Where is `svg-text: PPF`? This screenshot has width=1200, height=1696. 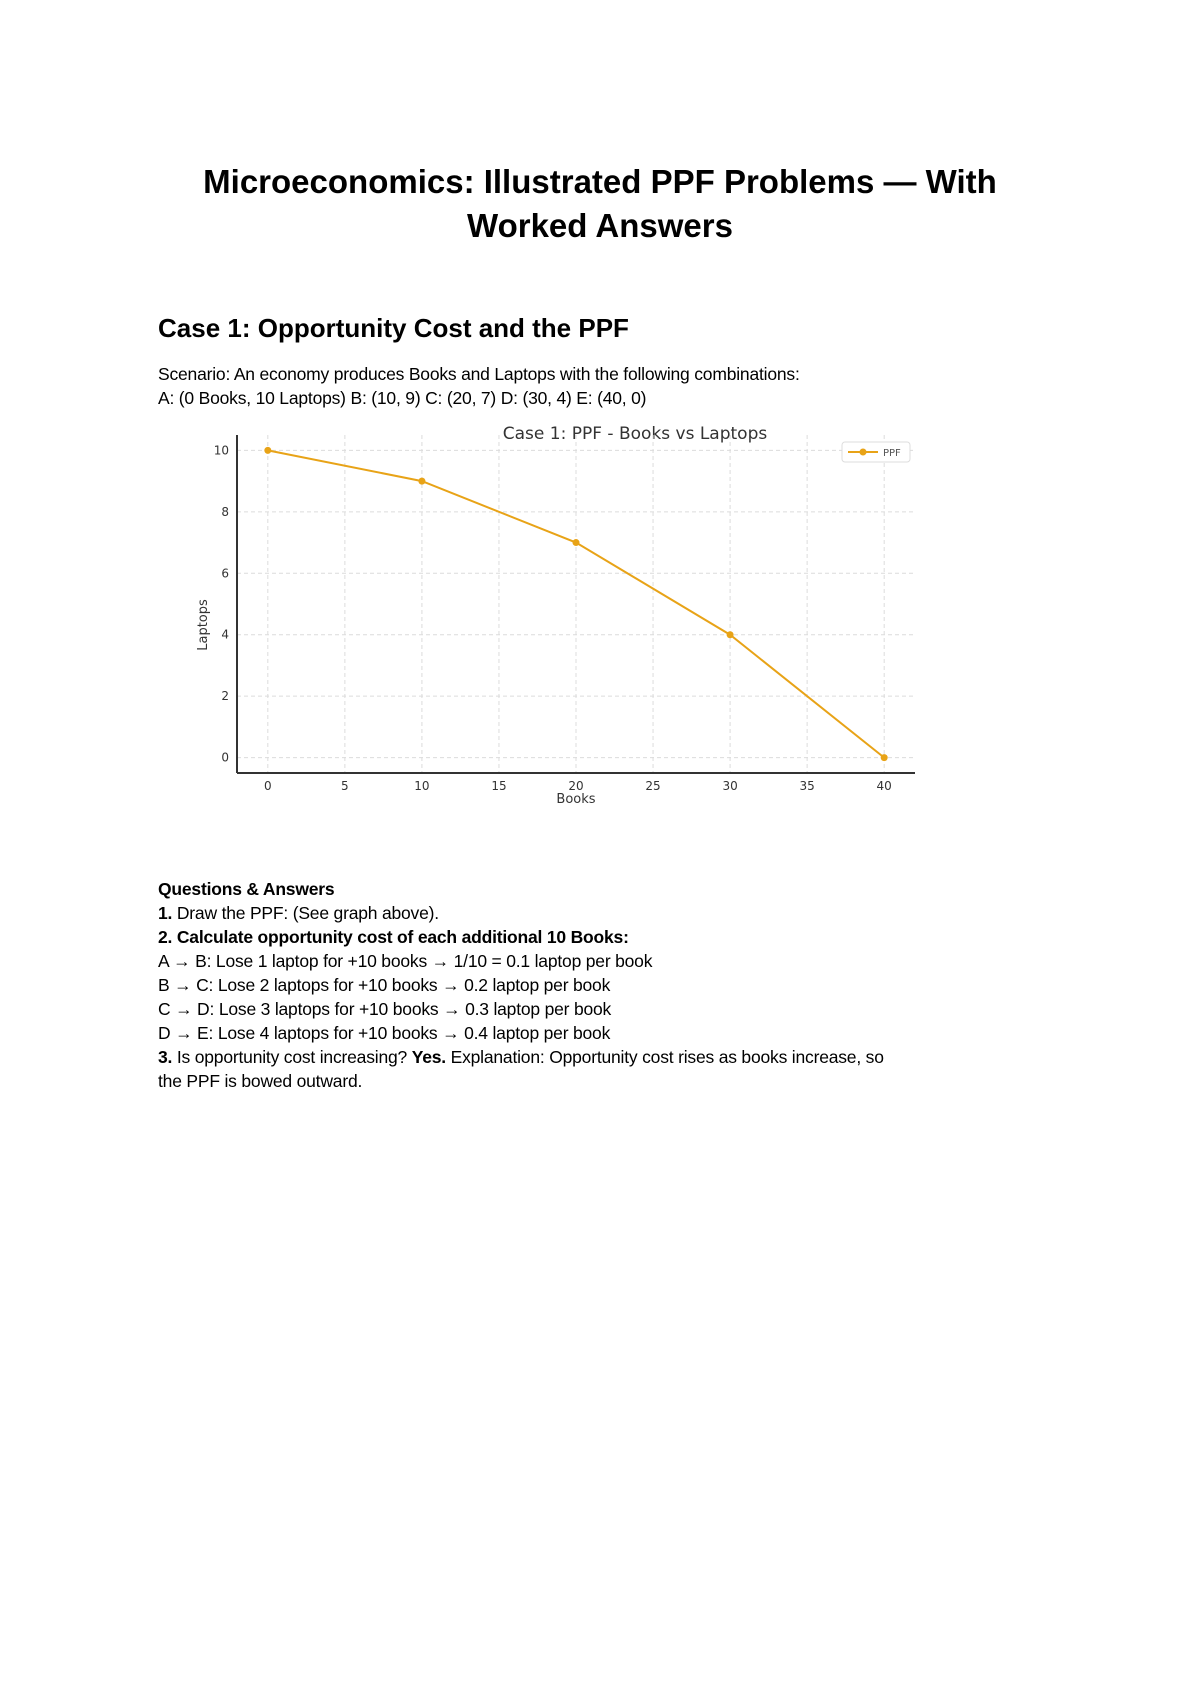 svg-text: PPF is located at coordinates (892, 453).